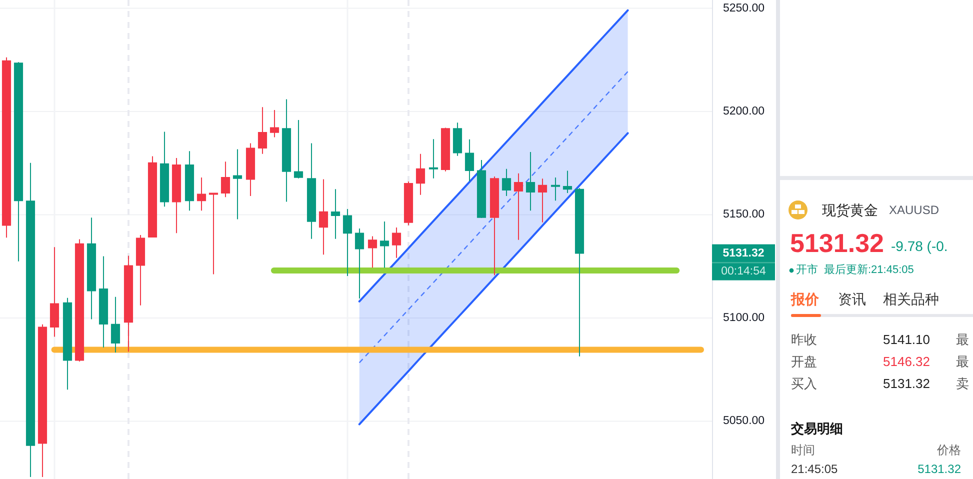 This screenshot has height=479, width=973. Describe the element at coordinates (744, 214) in the screenshot. I see `y-tick-label: 5150.00` at that location.